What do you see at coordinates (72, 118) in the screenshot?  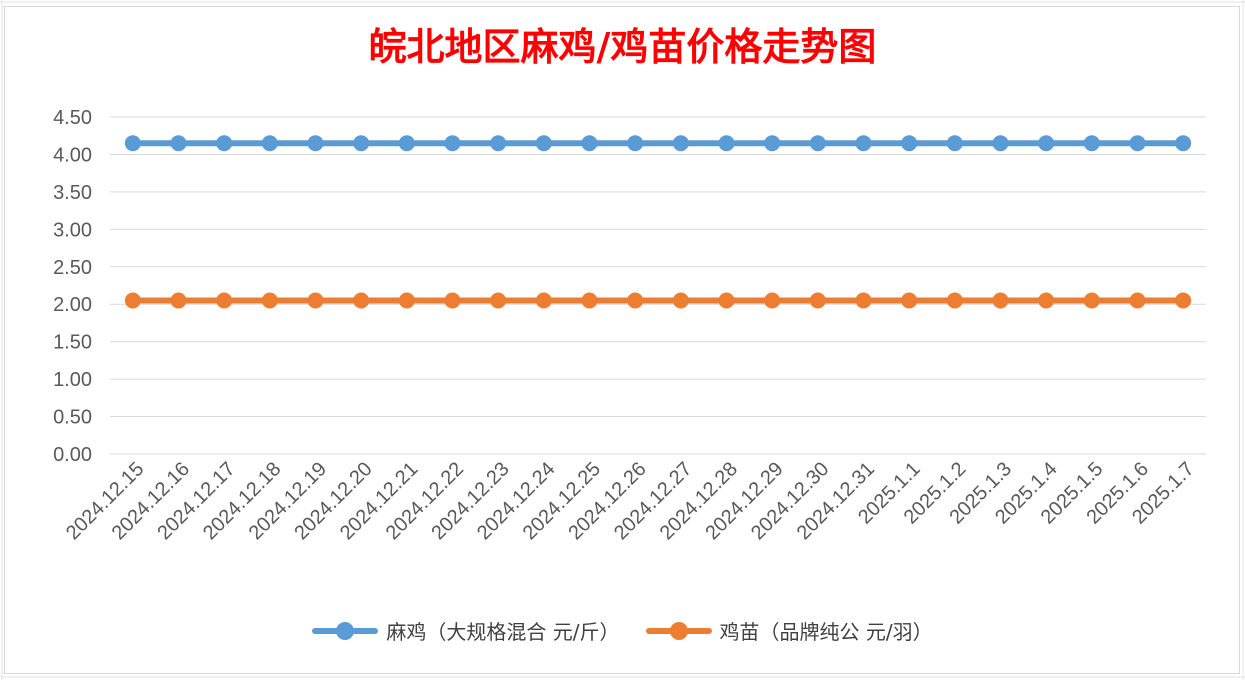 I see `y-tick-label: 4.50` at bounding box center [72, 118].